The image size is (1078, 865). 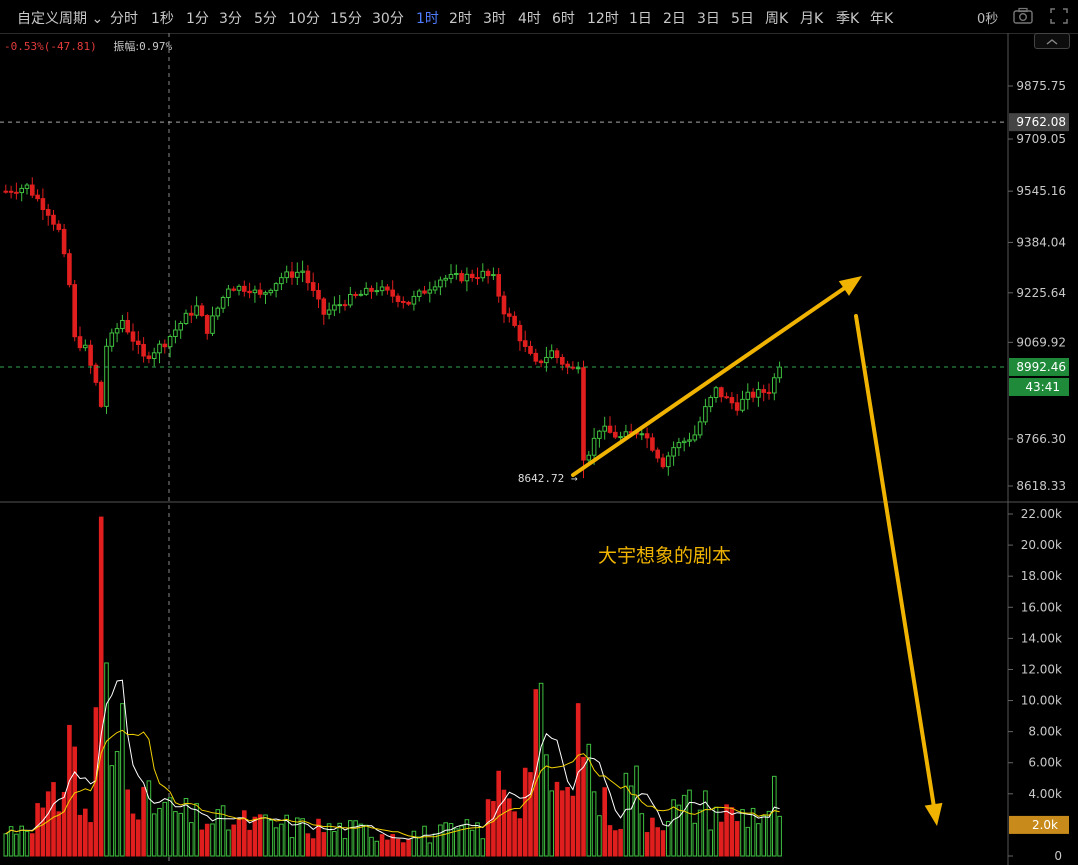 What do you see at coordinates (708, 19) in the screenshot?
I see `tab-timeframe-3日: 3日` at bounding box center [708, 19].